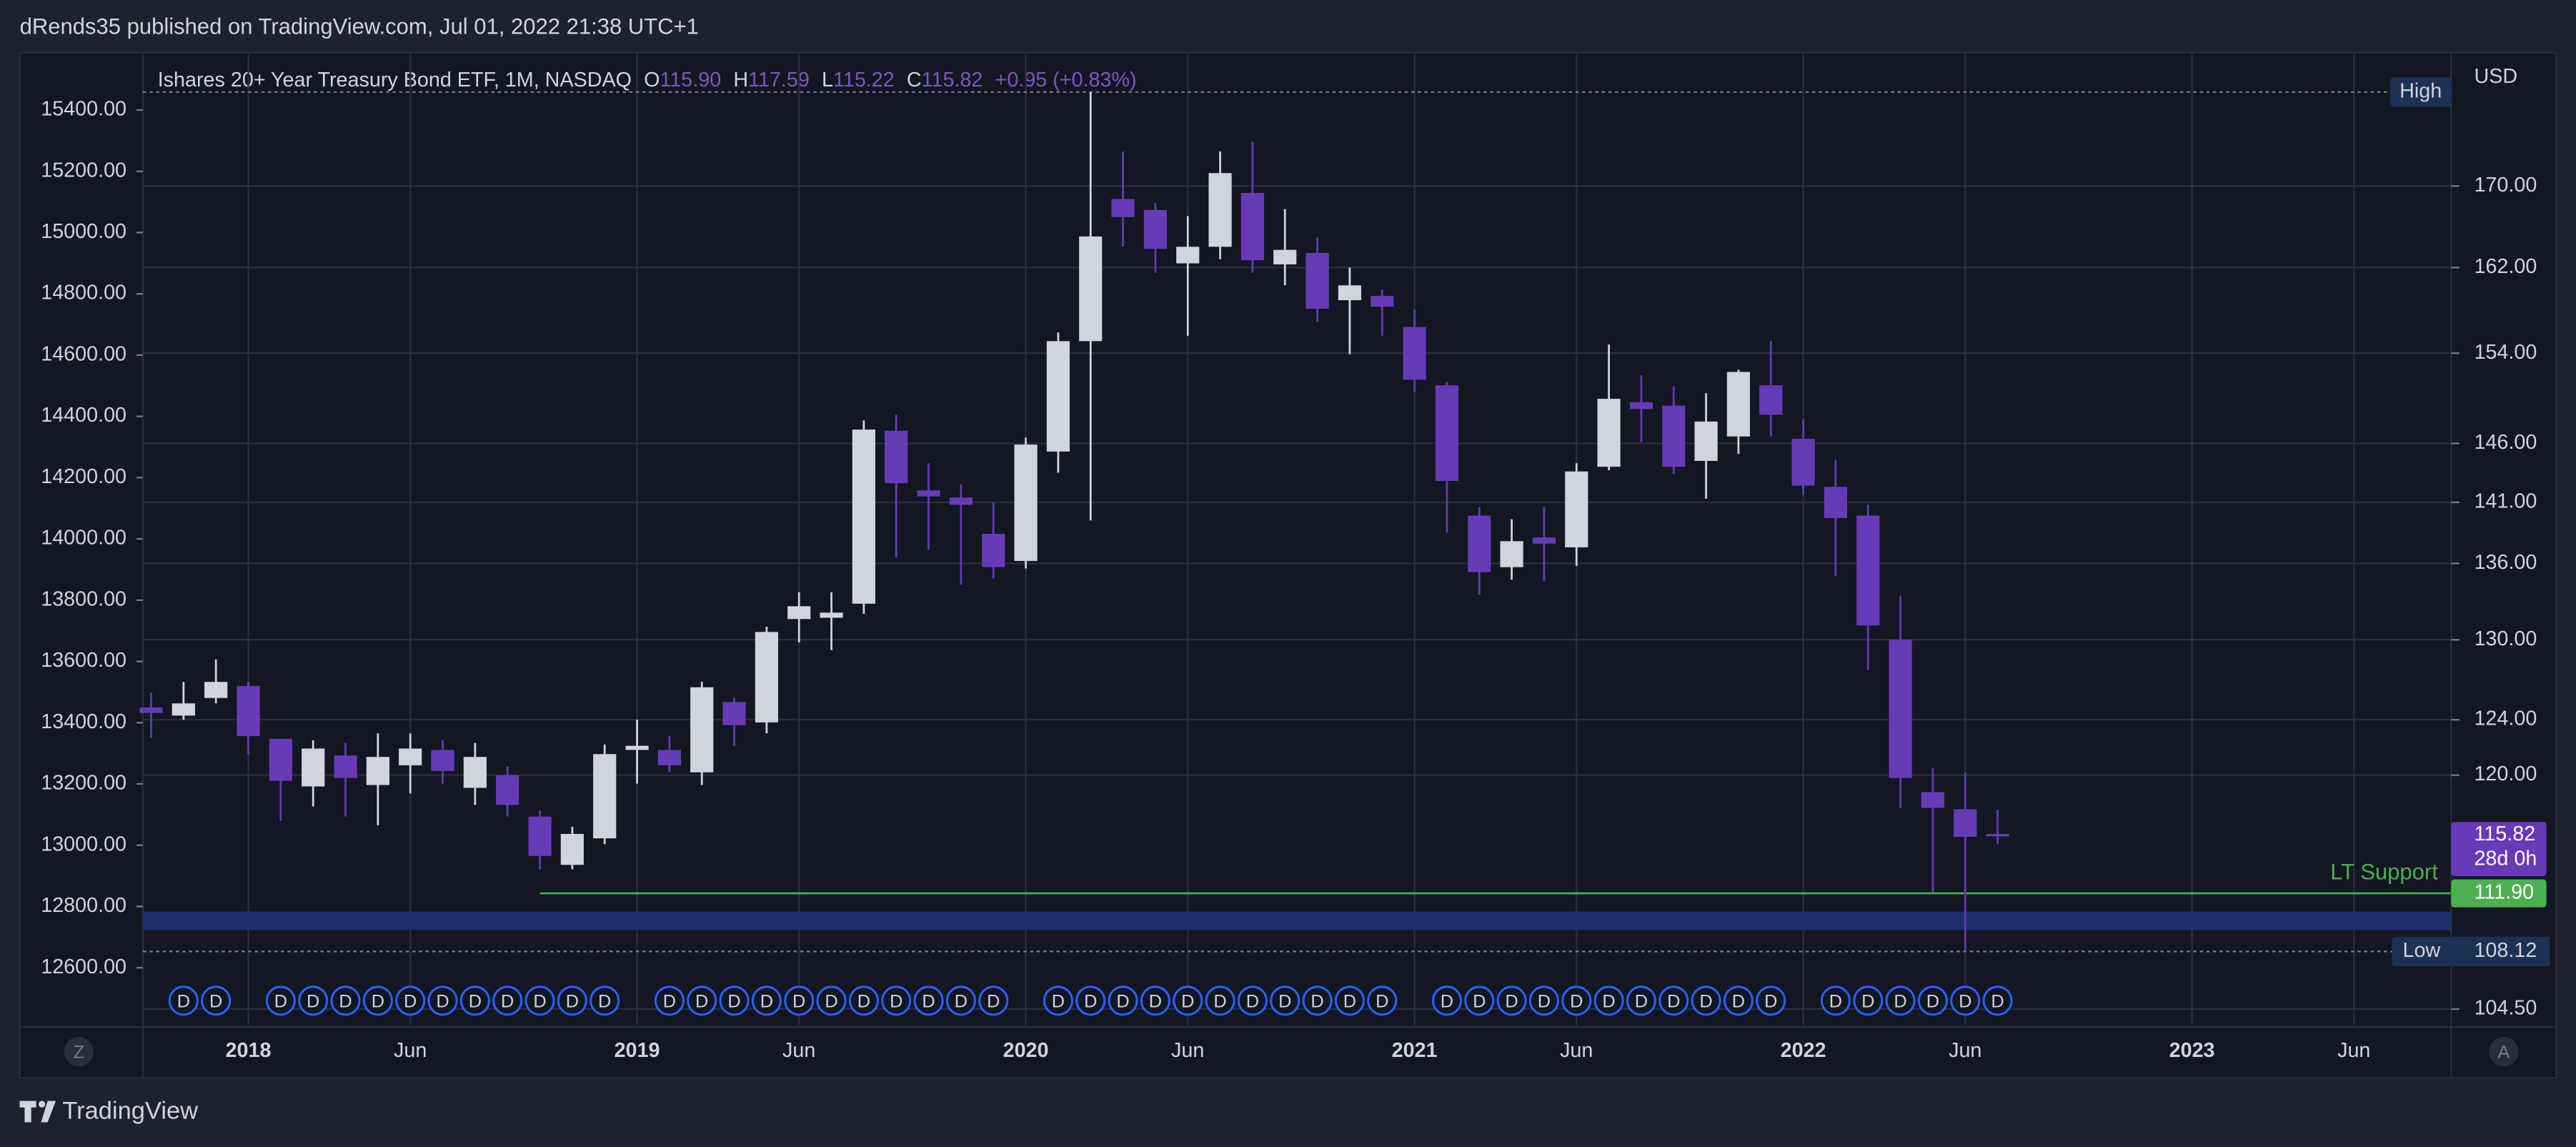 The width and height of the screenshot is (2576, 1147). What do you see at coordinates (2505, 950) in the screenshot?
I see `low-price-label: 108.12` at bounding box center [2505, 950].